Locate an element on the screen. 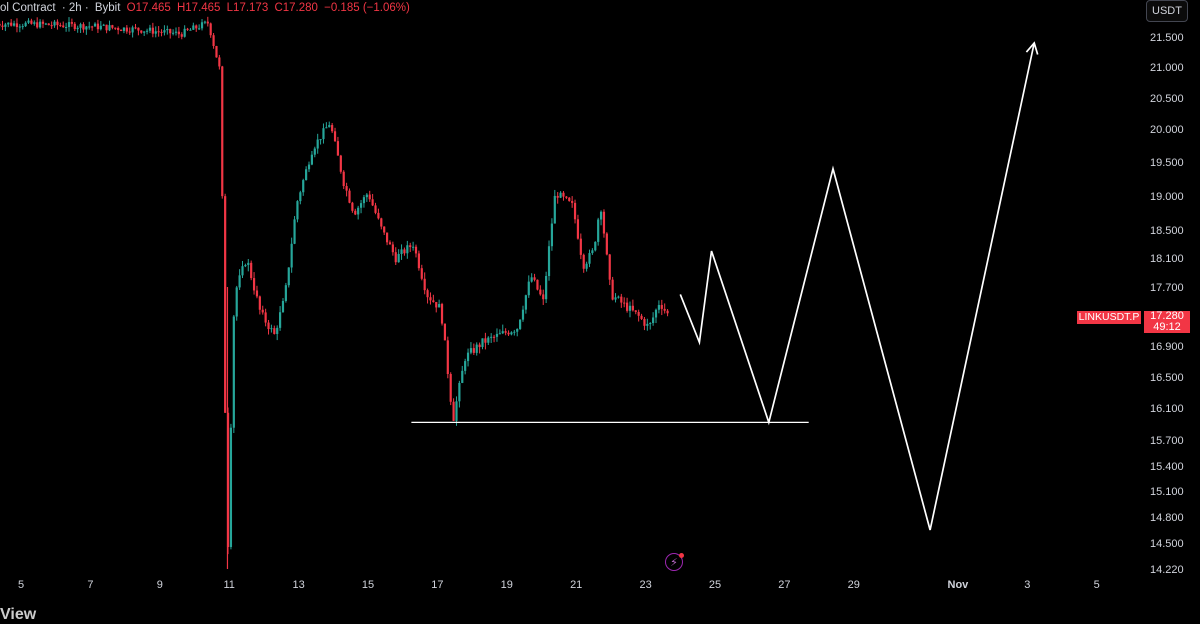 Image resolution: width=1200 pixels, height=624 pixels. lightning-icon: ⚡ is located at coordinates (674, 562).